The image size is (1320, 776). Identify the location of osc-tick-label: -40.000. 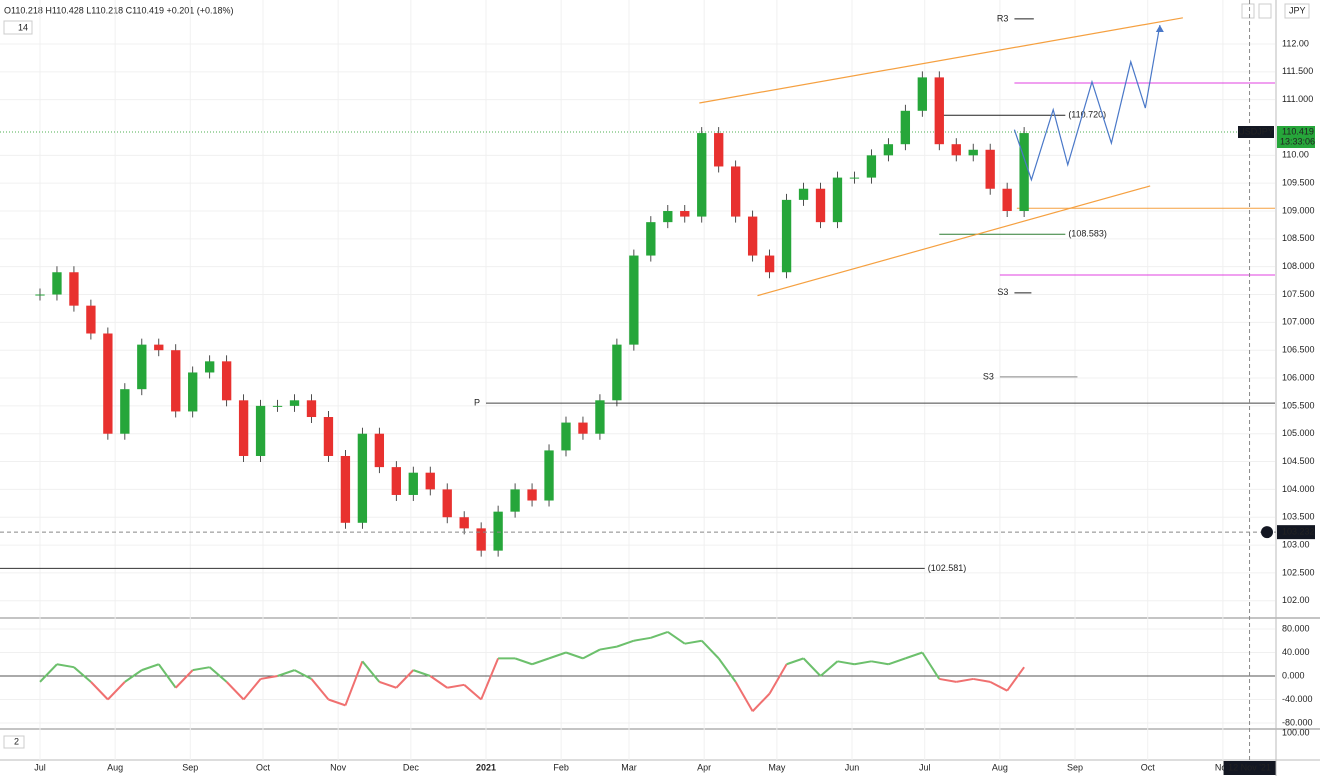
(1297, 699).